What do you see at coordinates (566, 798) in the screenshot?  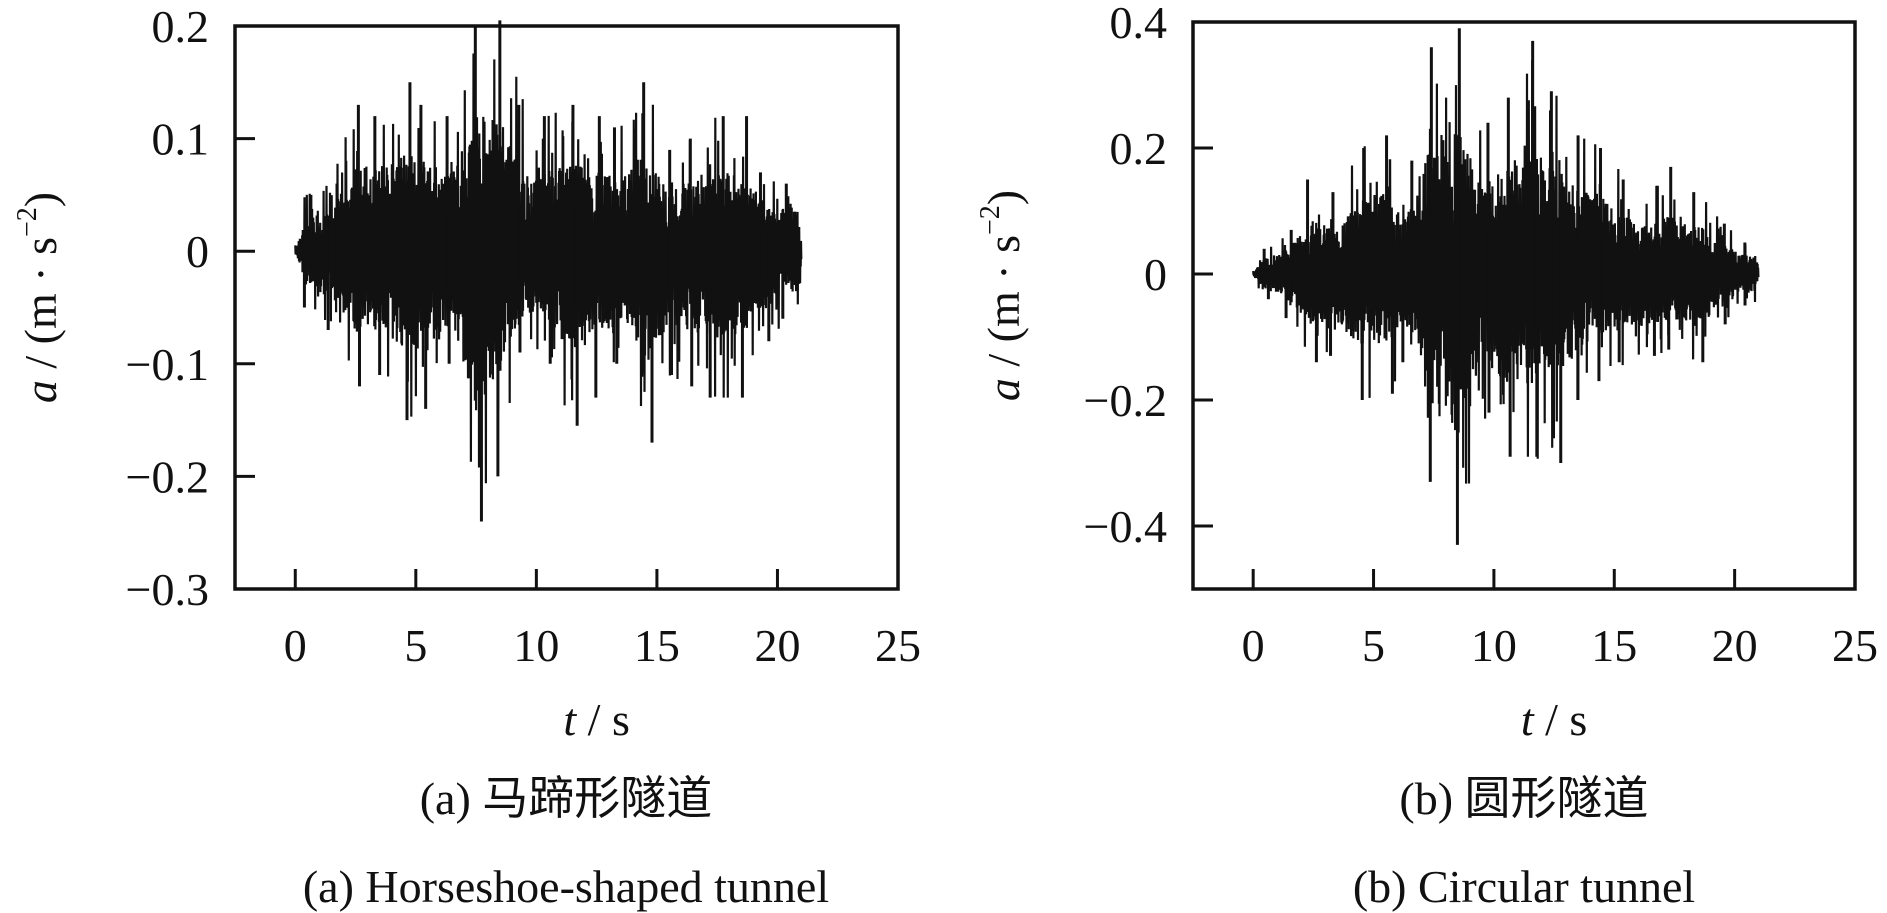 I see `caption-cn: (a) 马蹄形隧道` at bounding box center [566, 798].